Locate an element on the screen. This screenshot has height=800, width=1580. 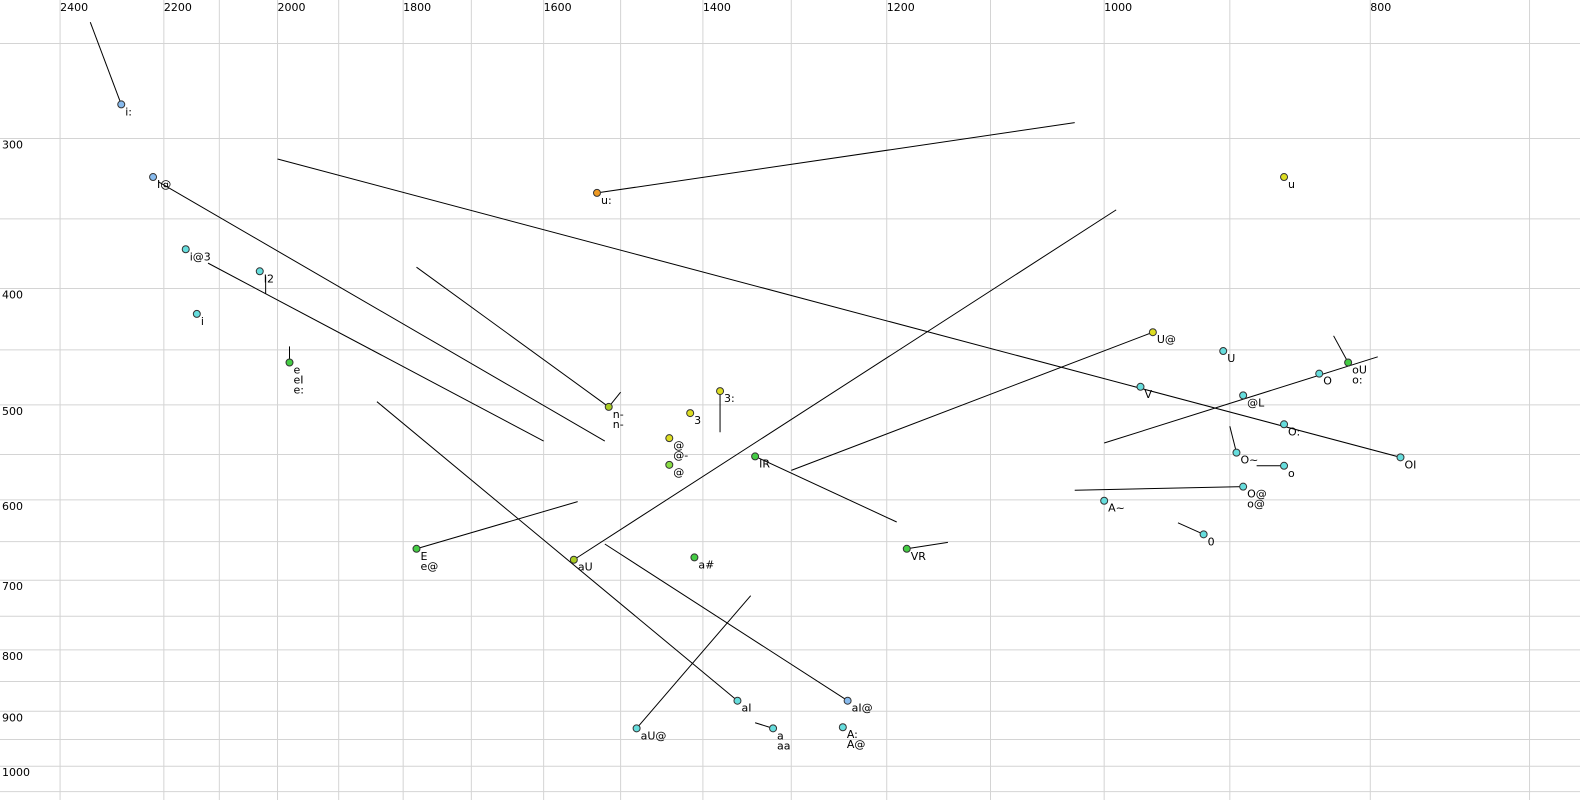
point-label: 3: is located at coordinates (729, 398).